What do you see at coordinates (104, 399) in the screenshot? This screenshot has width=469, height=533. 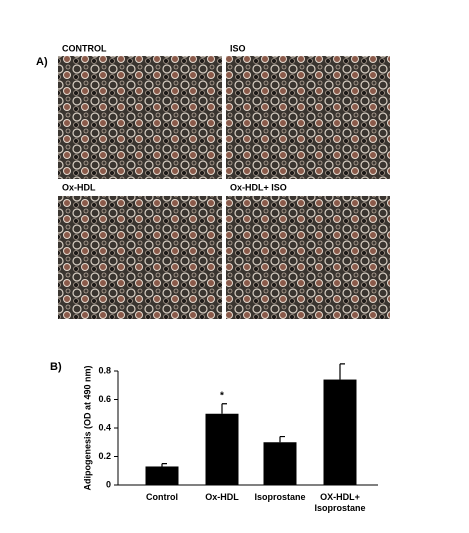 I see `y-tick-label: 0.6` at bounding box center [104, 399].